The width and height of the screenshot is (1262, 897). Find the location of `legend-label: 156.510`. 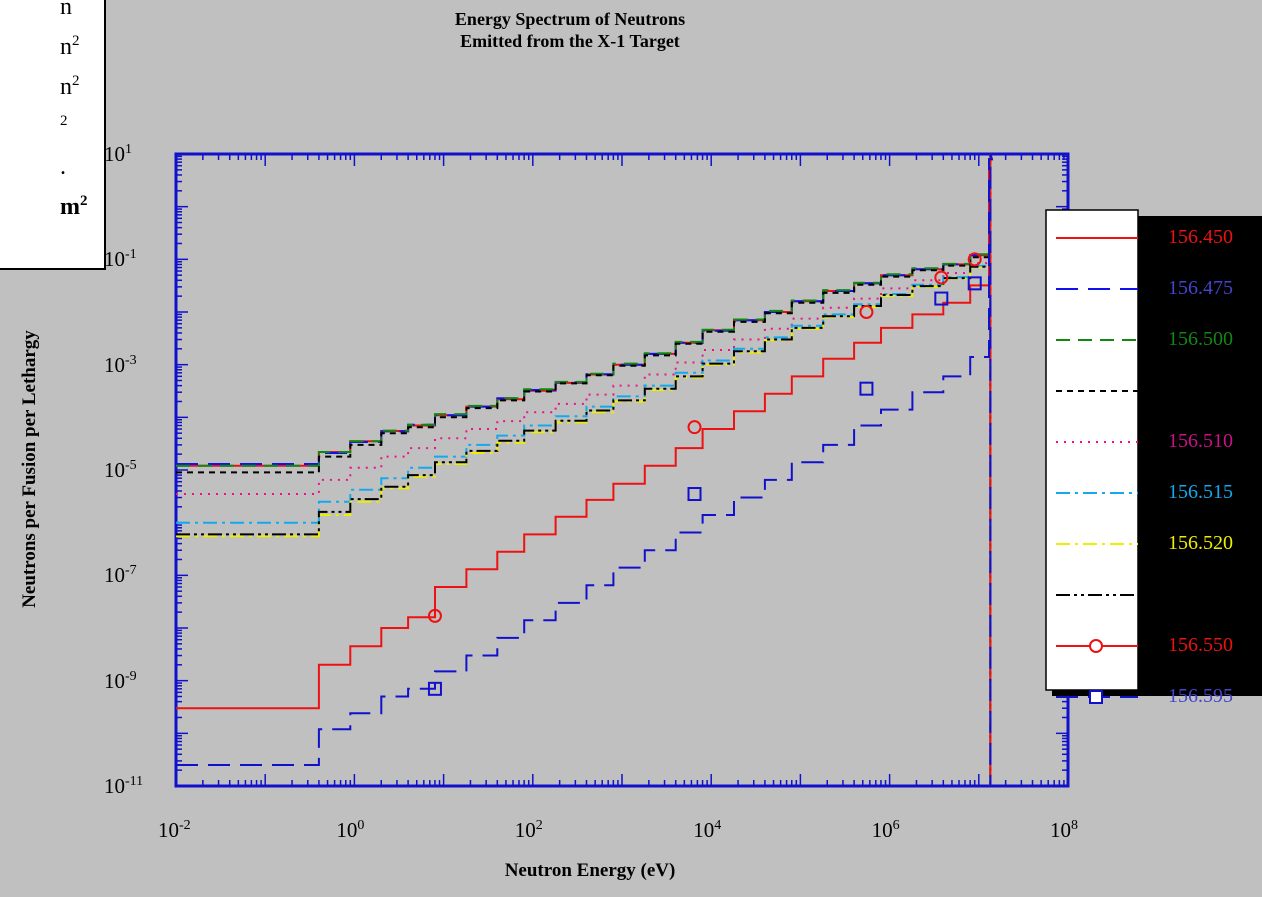

legend-label: 156.510 is located at coordinates (1200, 441).